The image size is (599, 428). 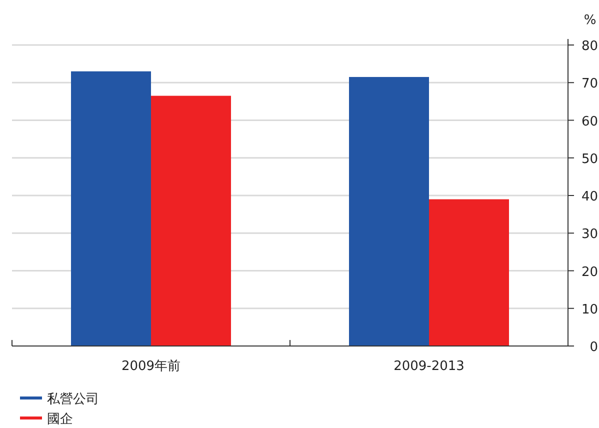 What do you see at coordinates (589, 310) in the screenshot?
I see `y-tick-label: 10` at bounding box center [589, 310].